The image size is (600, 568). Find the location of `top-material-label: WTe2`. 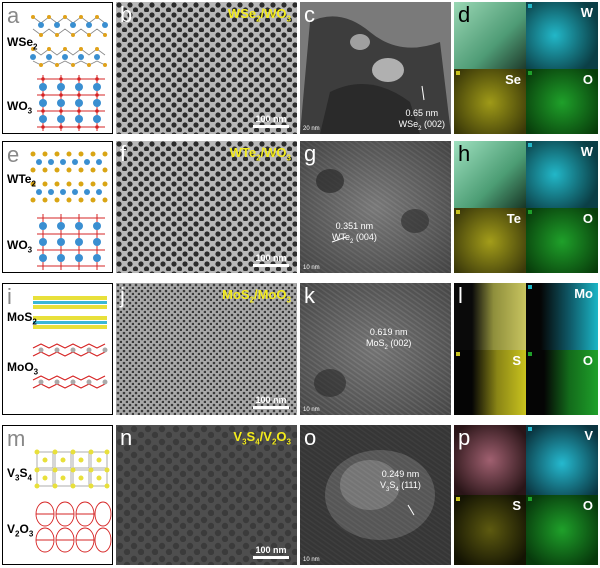

top-material-label: WTe2 is located at coordinates (21, 180).